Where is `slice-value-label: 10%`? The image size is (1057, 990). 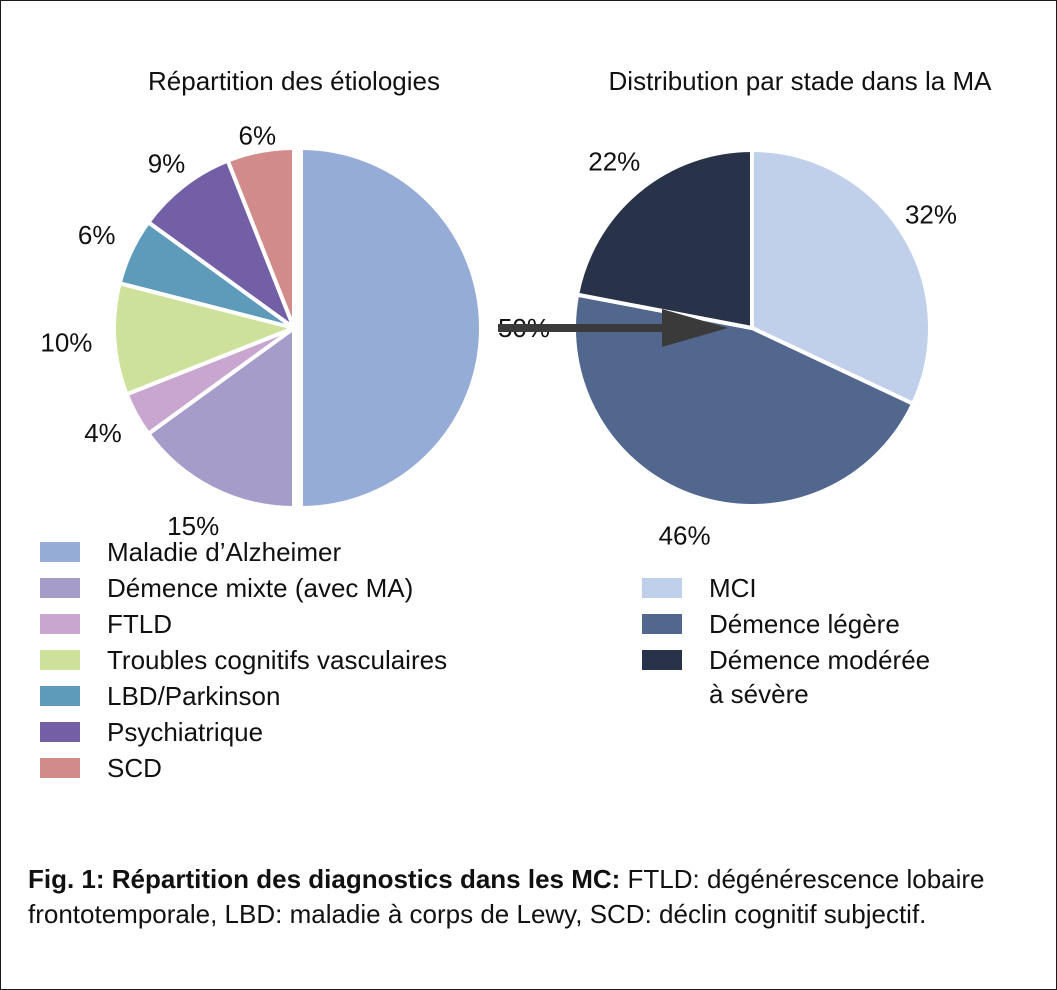
slice-value-label: 10% is located at coordinates (66, 342).